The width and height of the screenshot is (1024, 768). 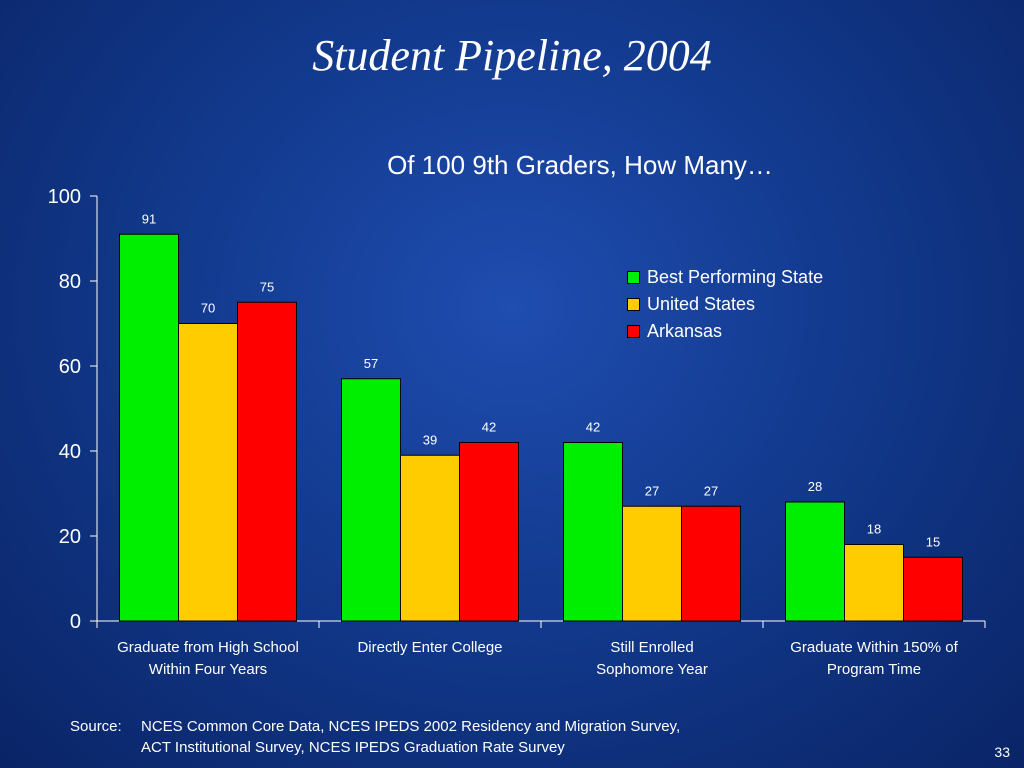 I want to click on slide-number: 33, so click(x=1002, y=752).